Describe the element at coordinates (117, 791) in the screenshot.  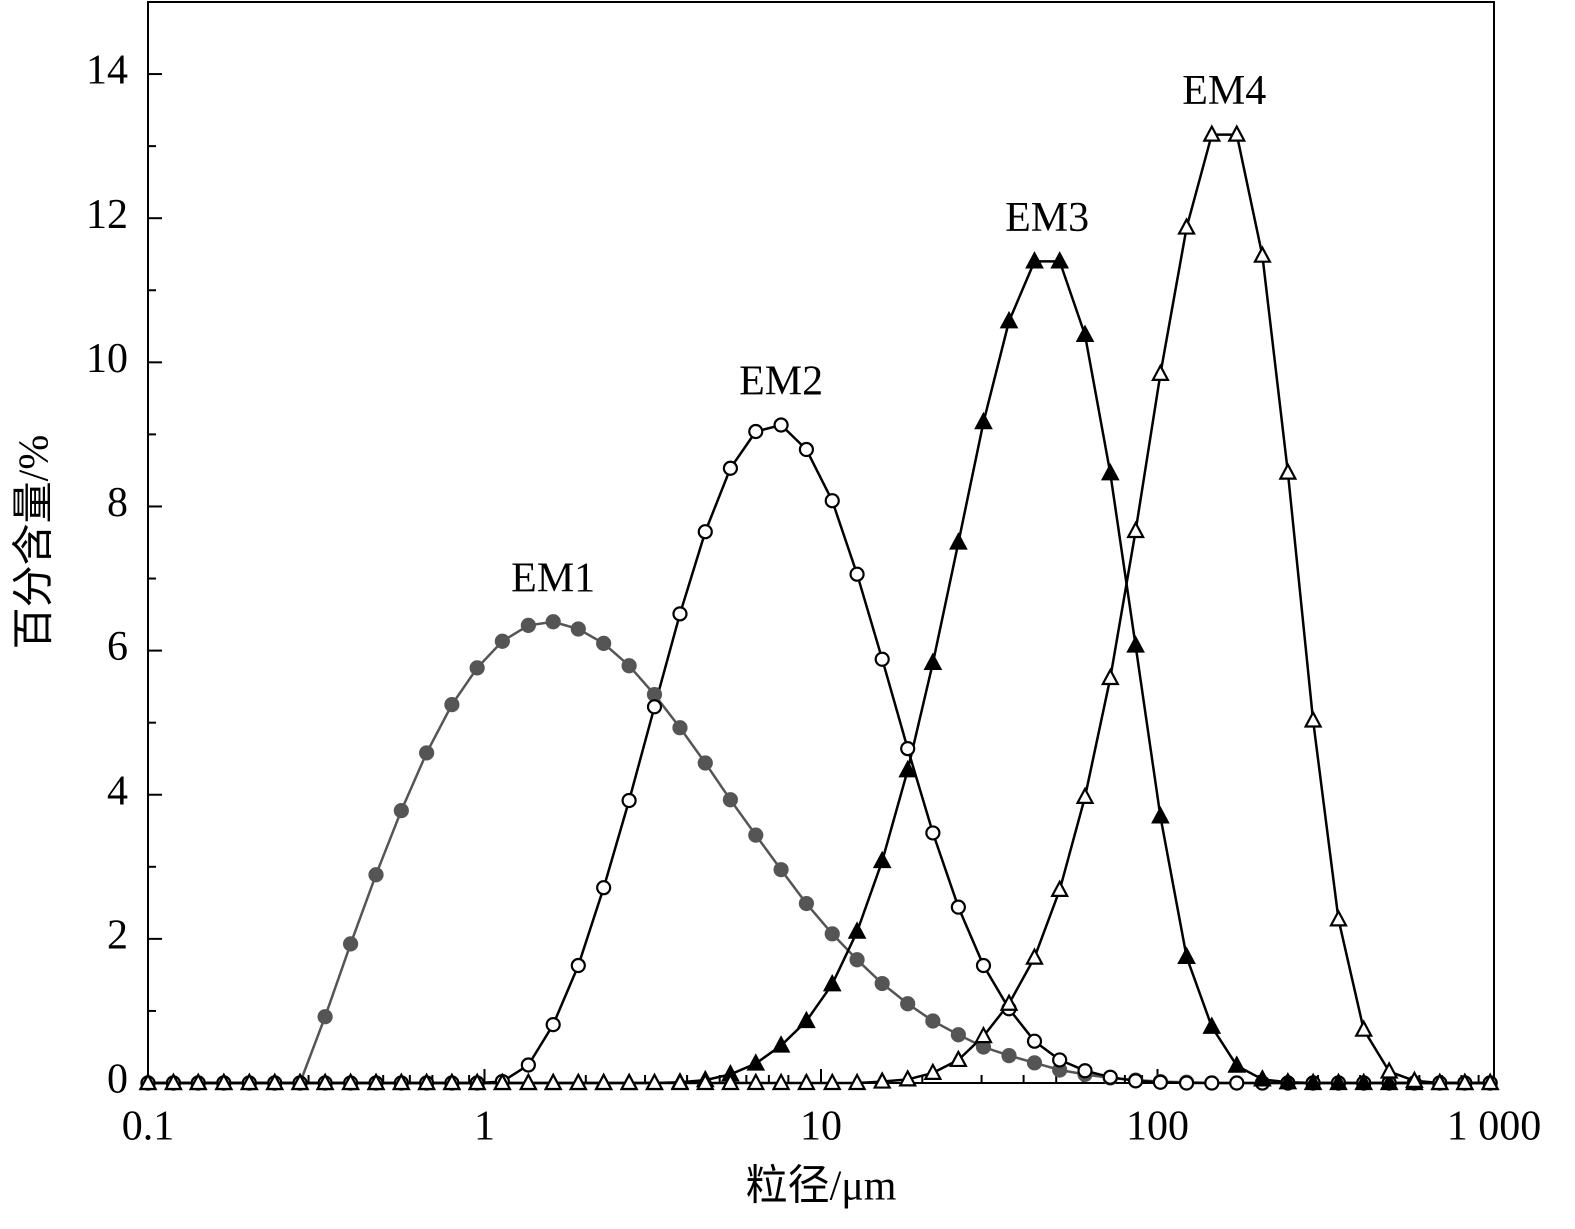
I see `y-tick-label: 4` at that location.